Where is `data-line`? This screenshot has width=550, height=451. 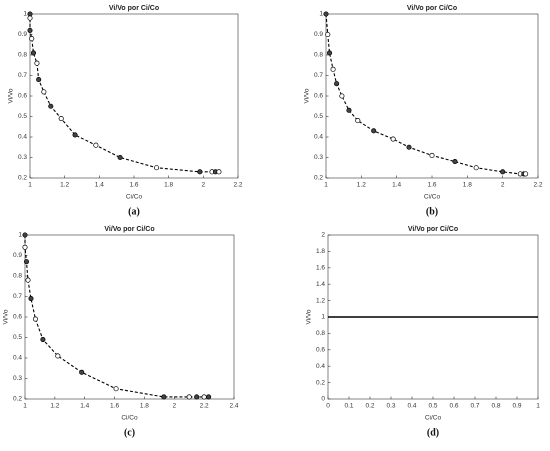 data-line is located at coordinates (425, 94).